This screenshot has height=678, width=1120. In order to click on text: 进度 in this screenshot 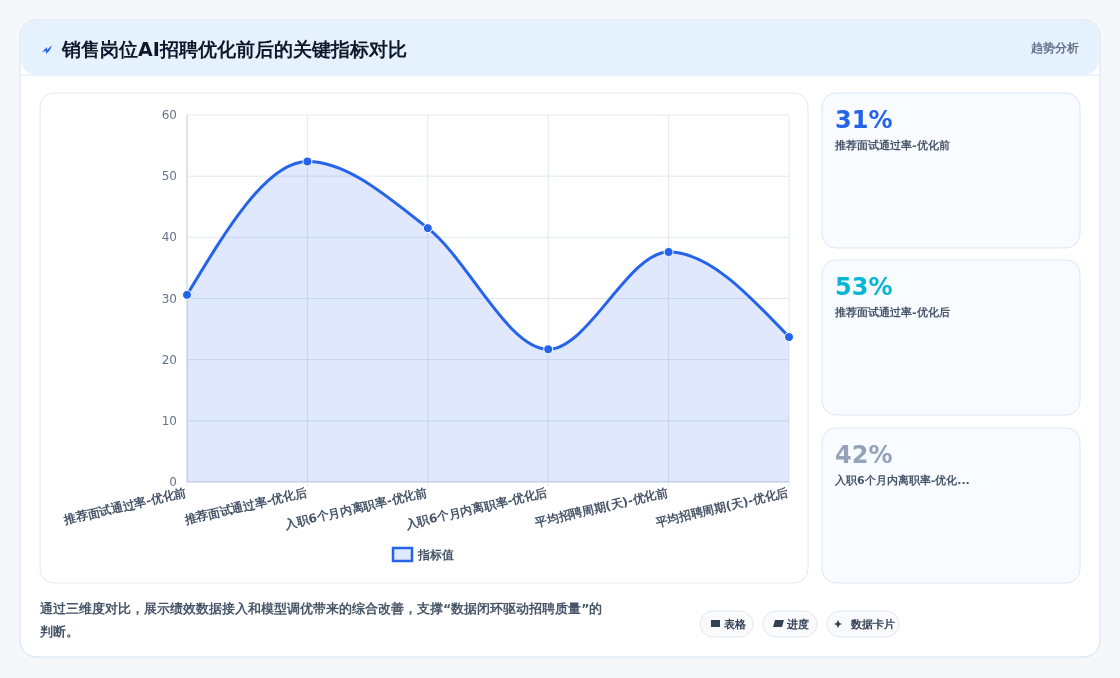, I will do `click(797, 624)`.